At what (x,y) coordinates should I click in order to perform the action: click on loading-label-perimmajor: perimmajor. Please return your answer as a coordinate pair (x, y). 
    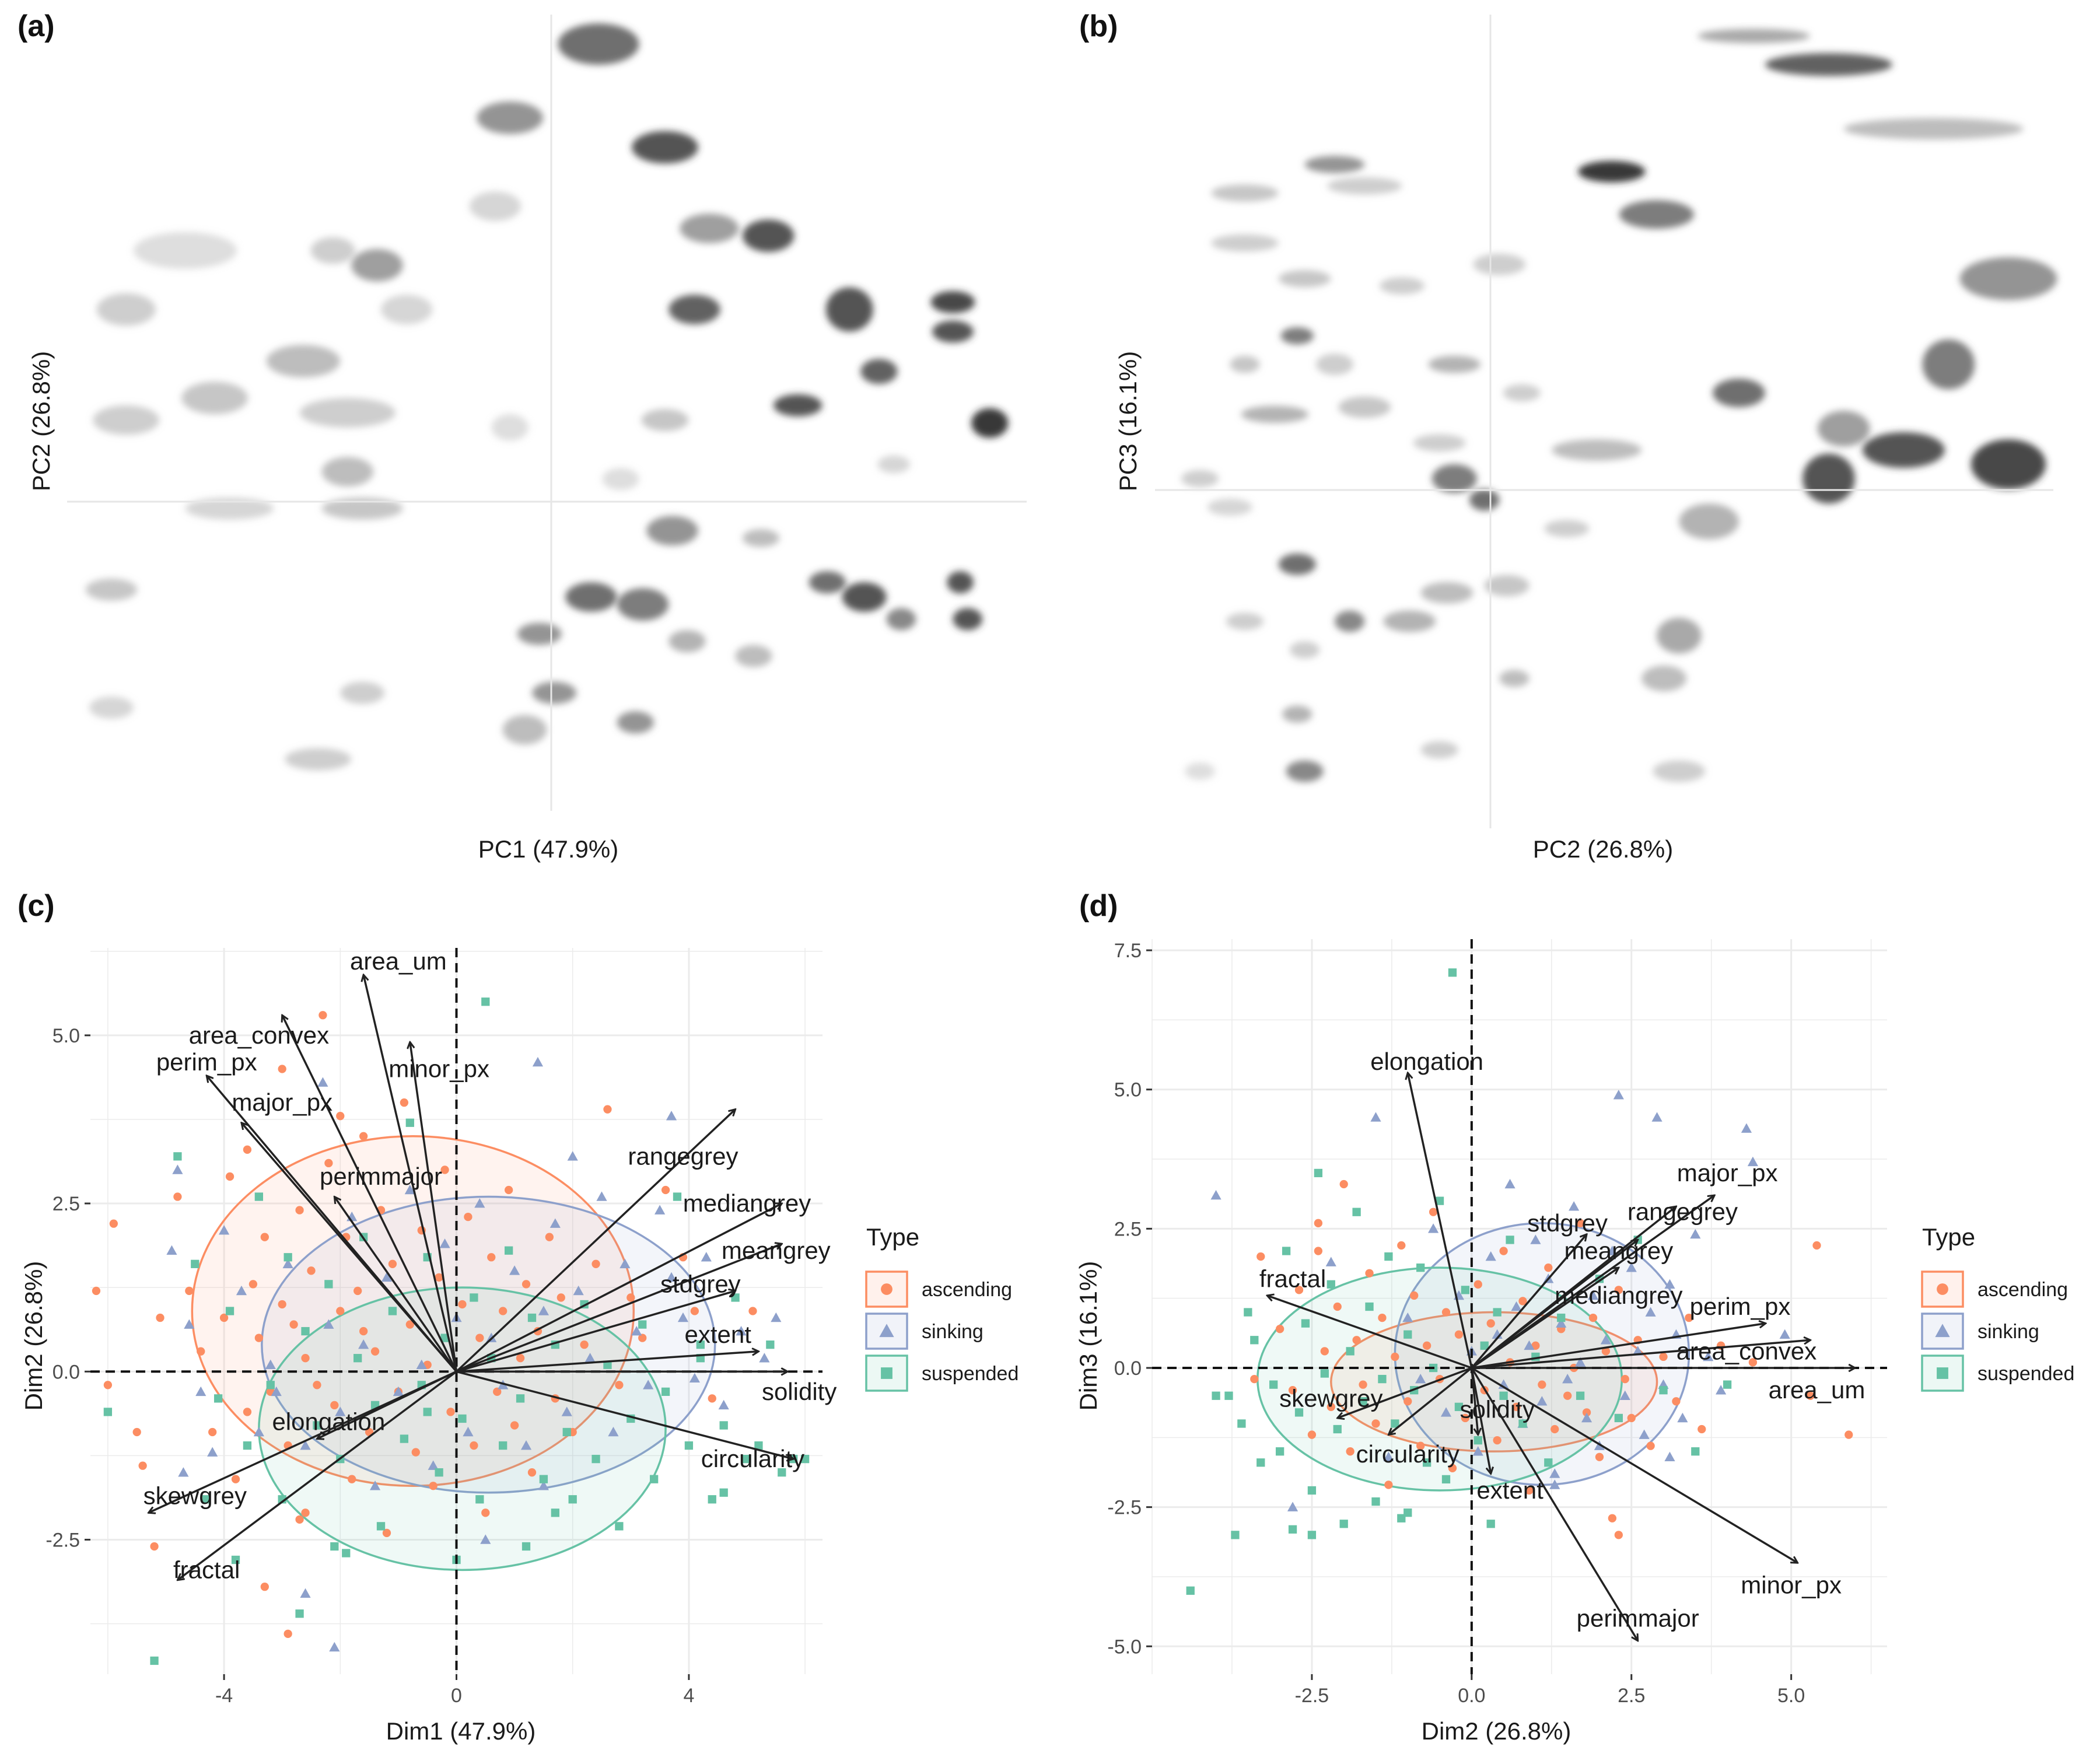
    Looking at the image, I should click on (1638, 1618).